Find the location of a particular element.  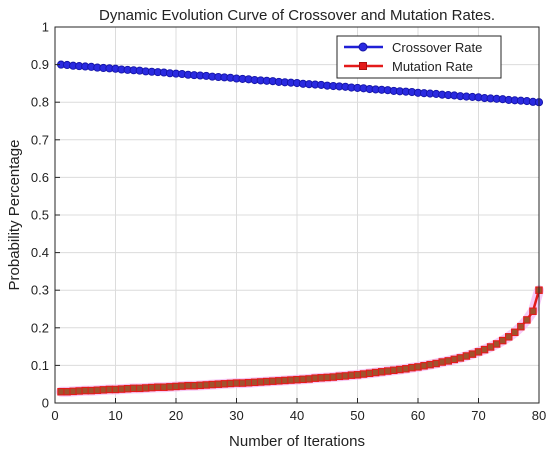

legend-marker-mutation is located at coordinates (363, 66).